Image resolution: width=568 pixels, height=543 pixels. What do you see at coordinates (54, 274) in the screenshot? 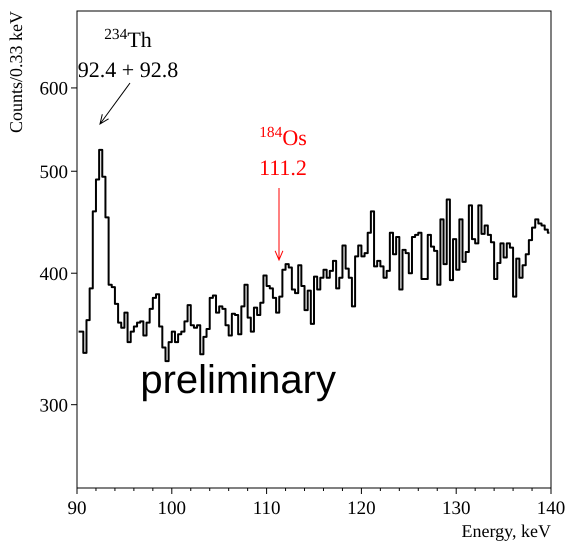
I see `y-tick-label: 400` at bounding box center [54, 274].